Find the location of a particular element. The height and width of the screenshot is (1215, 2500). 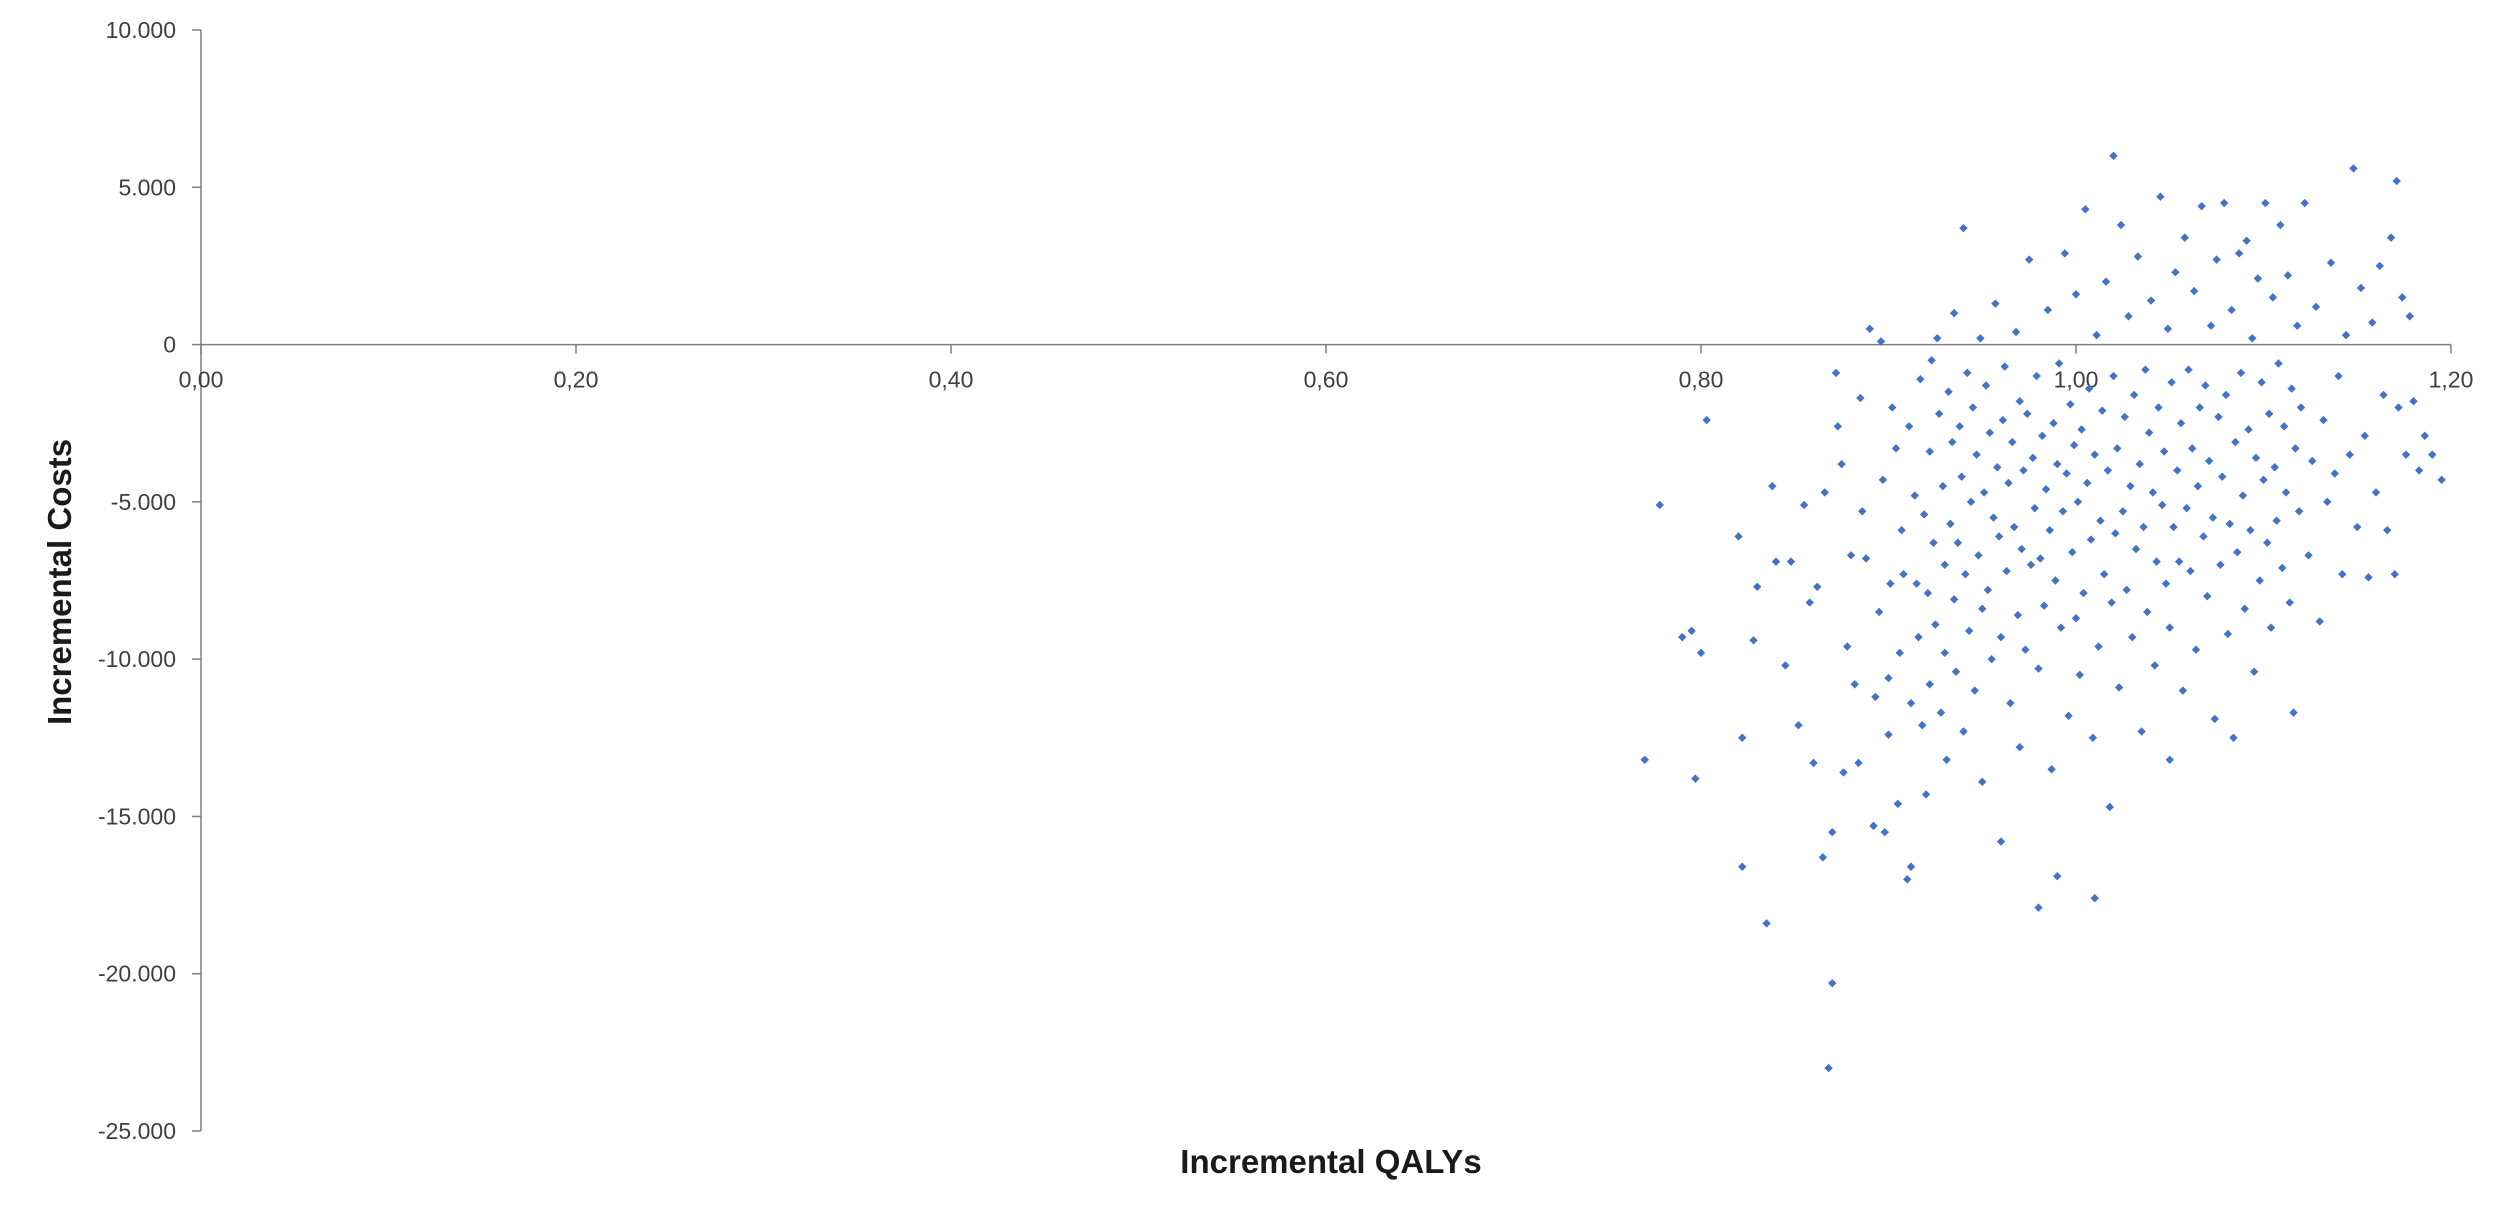

x-ticks: 0,00 0,20 0,40 0,60 0,80 1,00 1,20 is located at coordinates (1326, 368).